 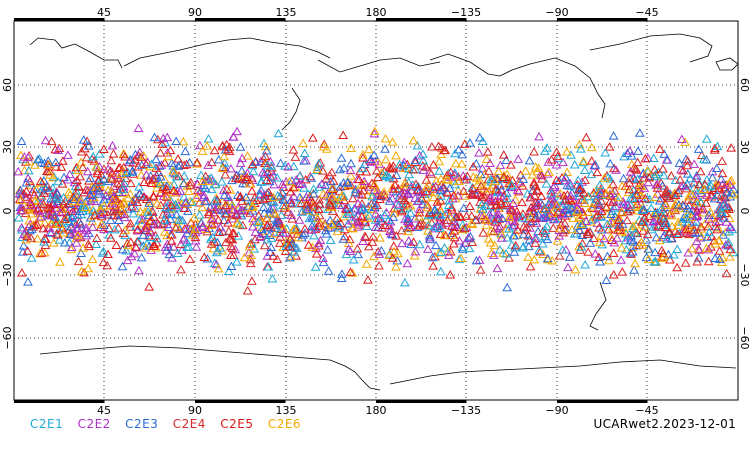 What do you see at coordinates (76, 53) in the screenshot?
I see `coast-scandinavia` at bounding box center [76, 53].